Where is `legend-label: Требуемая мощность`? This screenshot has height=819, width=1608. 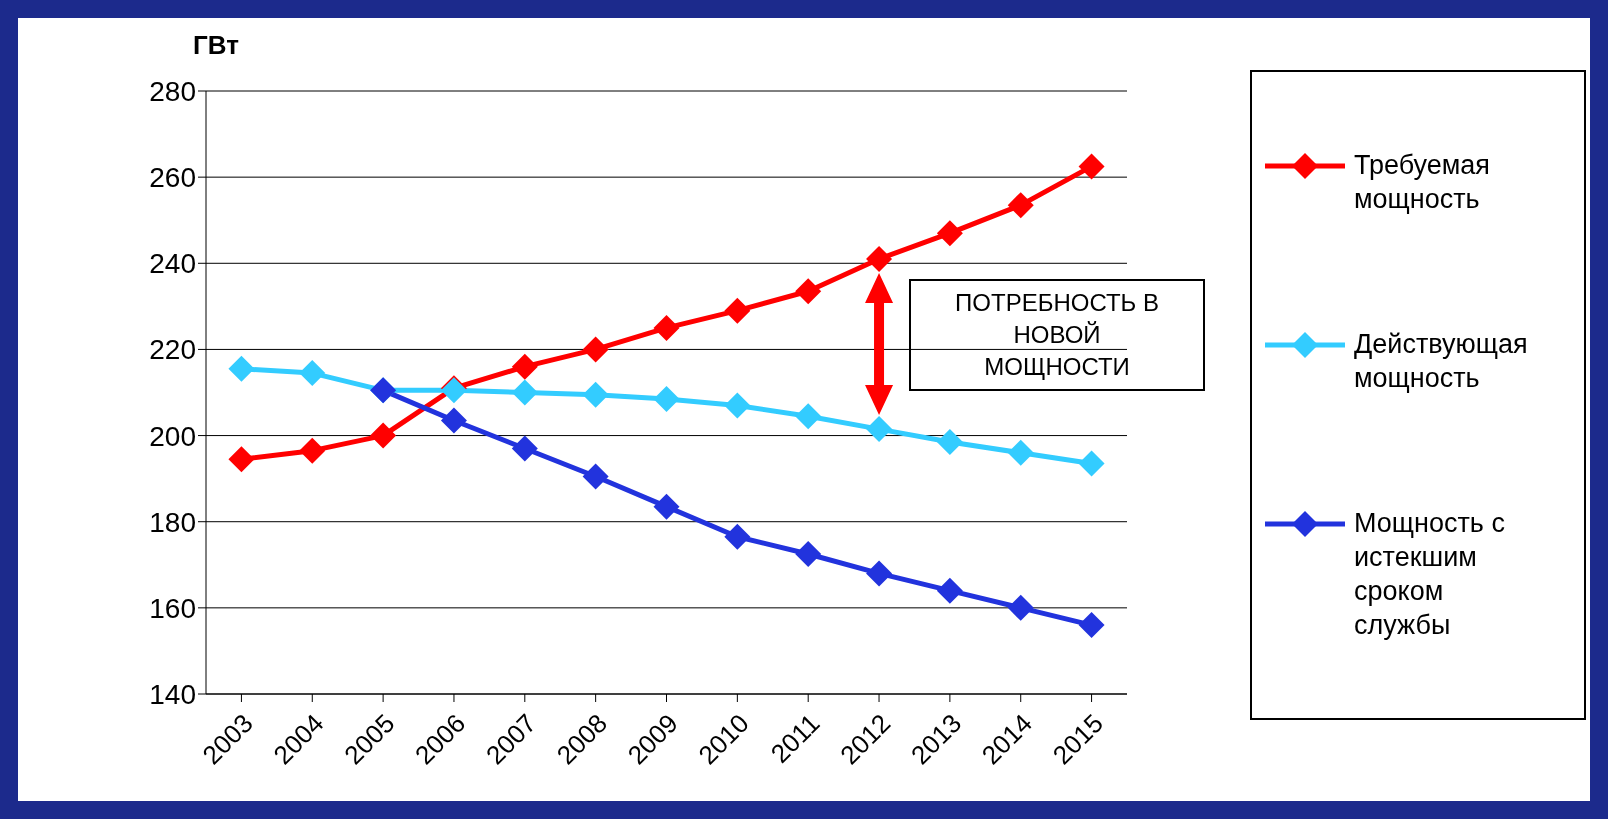 legend-label: Требуемая мощность is located at coordinates (1422, 182).